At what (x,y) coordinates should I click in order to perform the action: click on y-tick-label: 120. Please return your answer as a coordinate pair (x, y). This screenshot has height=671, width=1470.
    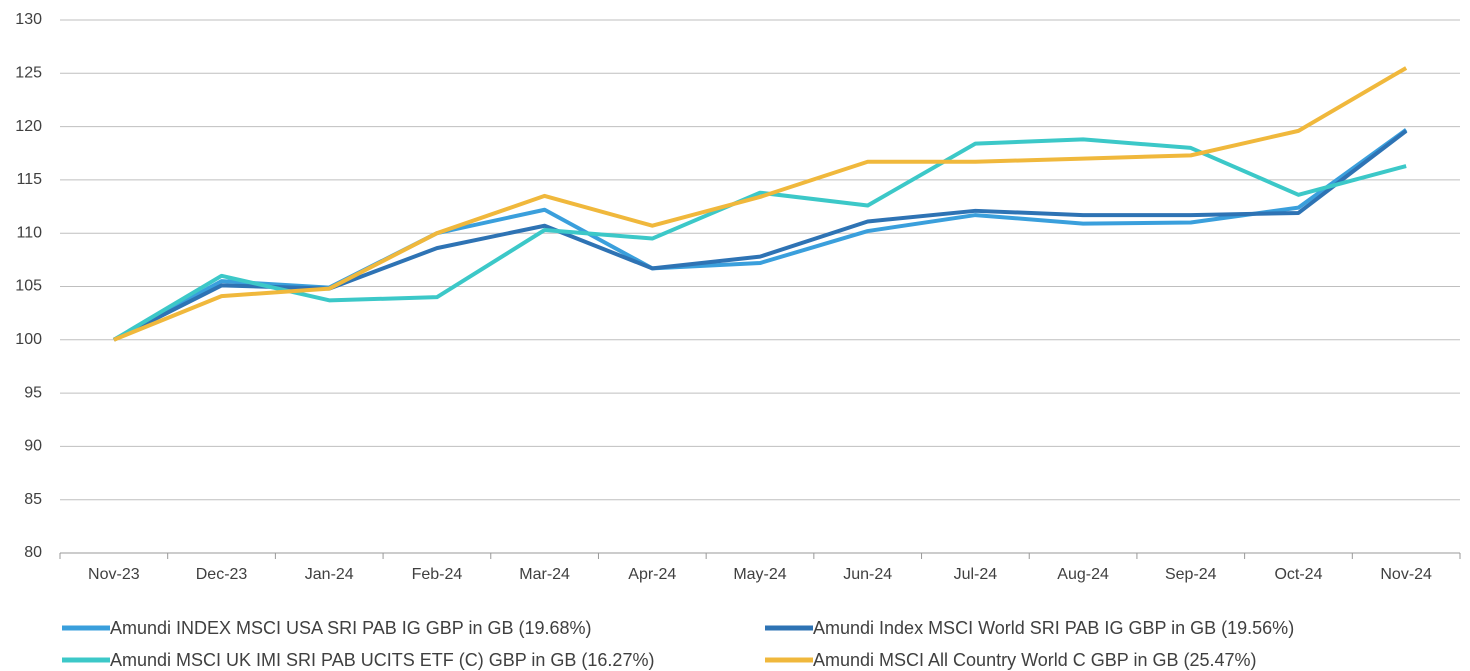
    Looking at the image, I should click on (28, 126).